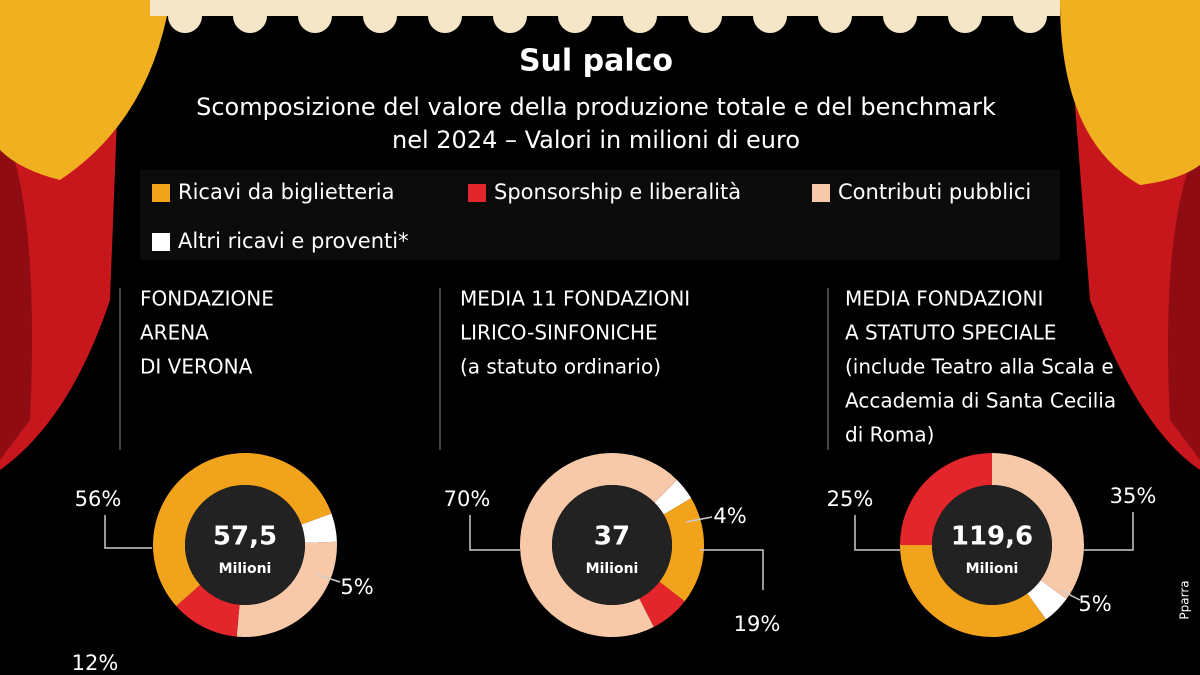 Image resolution: width=1200 pixels, height=675 pixels. Describe the element at coordinates (575, 299) in the screenshot. I see `chart-title: MEDIA 11 FONDAZIONI` at that location.